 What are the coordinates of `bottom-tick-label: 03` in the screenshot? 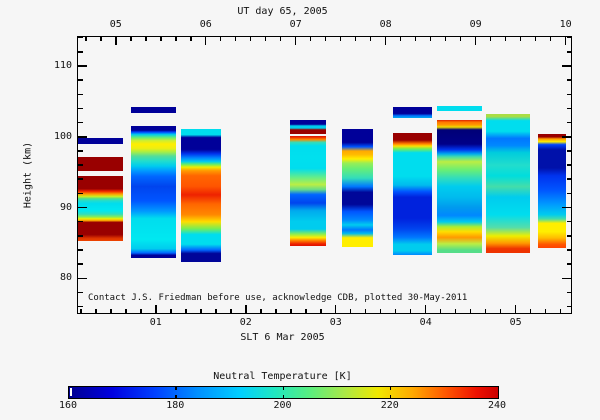 It's located at (335, 322).